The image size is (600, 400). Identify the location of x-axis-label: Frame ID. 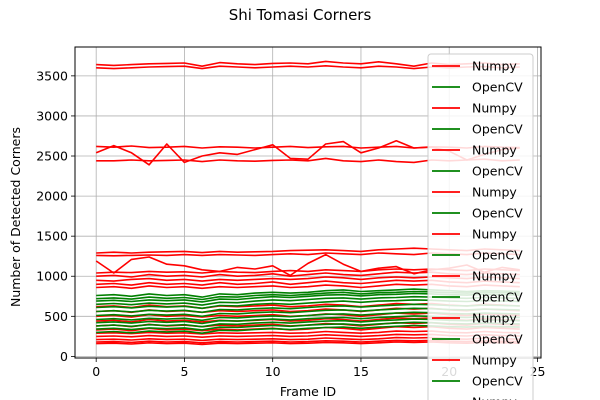
(308, 391).